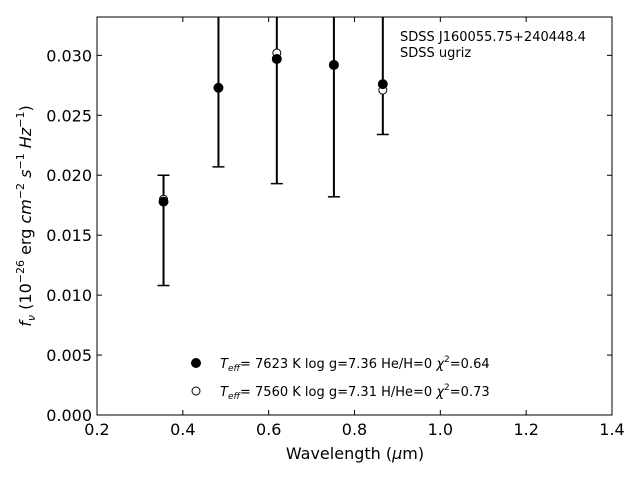 The height and width of the screenshot is (480, 640). What do you see at coordinates (26, 215) in the screenshot?
I see `y-axis-label: fν (10−26 erg cm−2 s−1 Hz−1)` at bounding box center [26, 215].